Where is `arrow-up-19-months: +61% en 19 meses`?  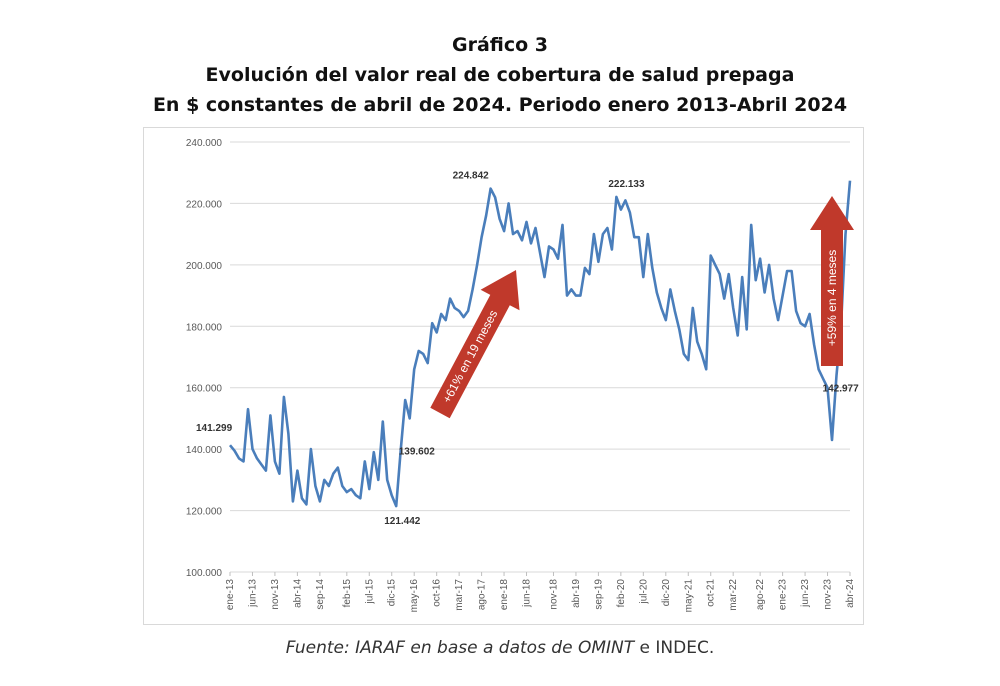
arrow-up-19-months: +61% en 19 meses is located at coordinates (475, 344).